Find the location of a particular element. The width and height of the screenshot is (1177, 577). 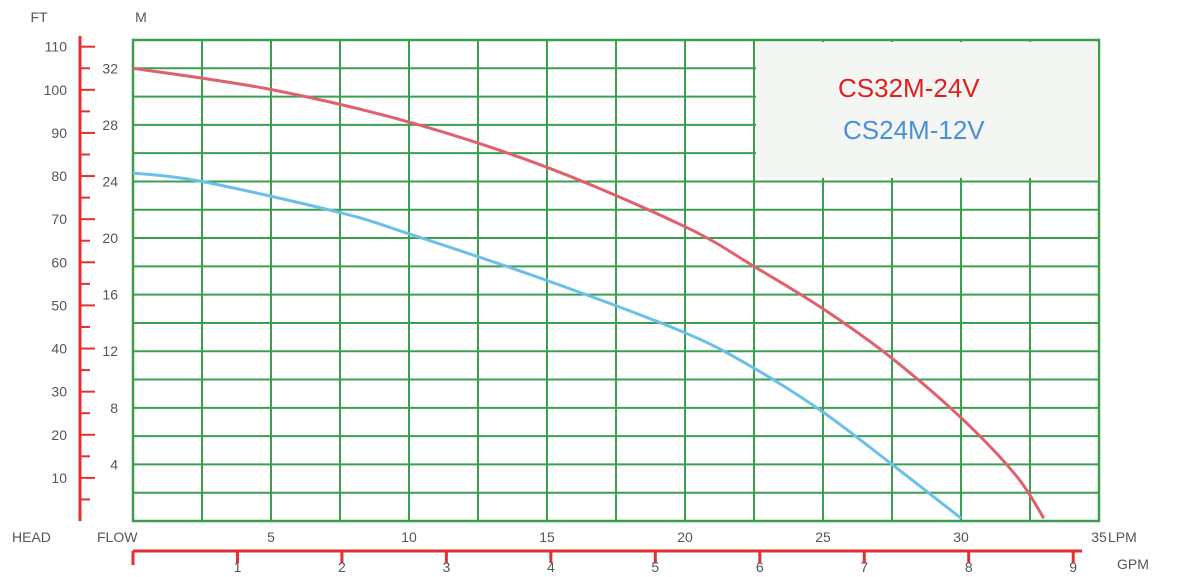

ft-tick-label: 50 is located at coordinates (59, 305).